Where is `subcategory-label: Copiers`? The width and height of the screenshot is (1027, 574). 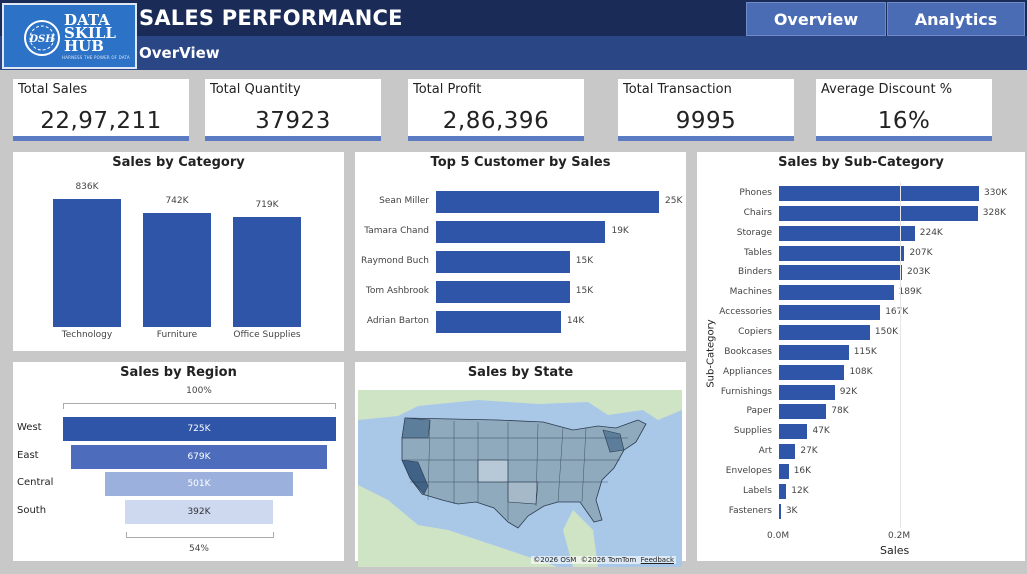 subcategory-label: Copiers is located at coordinates (755, 331).